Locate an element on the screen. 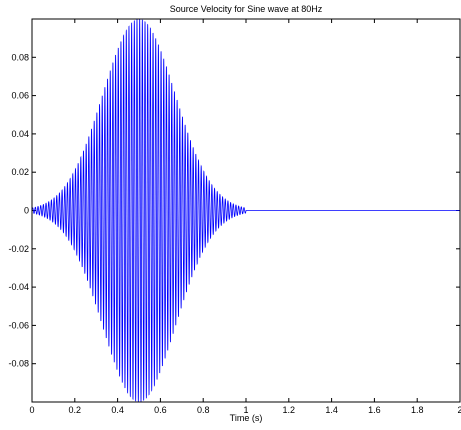 This screenshot has width=461, height=430. y-tick-label: 0.02 is located at coordinates (20, 172).